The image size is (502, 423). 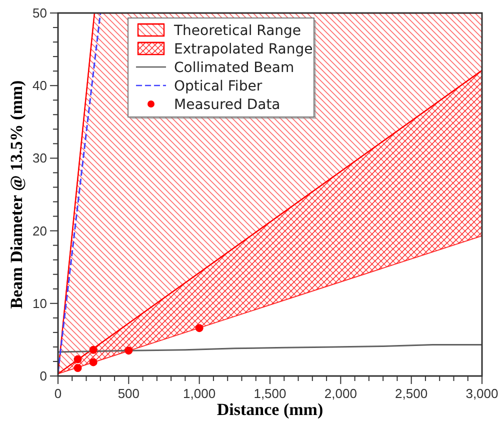 I want to click on y-tick-label: 30, so click(x=39, y=158).